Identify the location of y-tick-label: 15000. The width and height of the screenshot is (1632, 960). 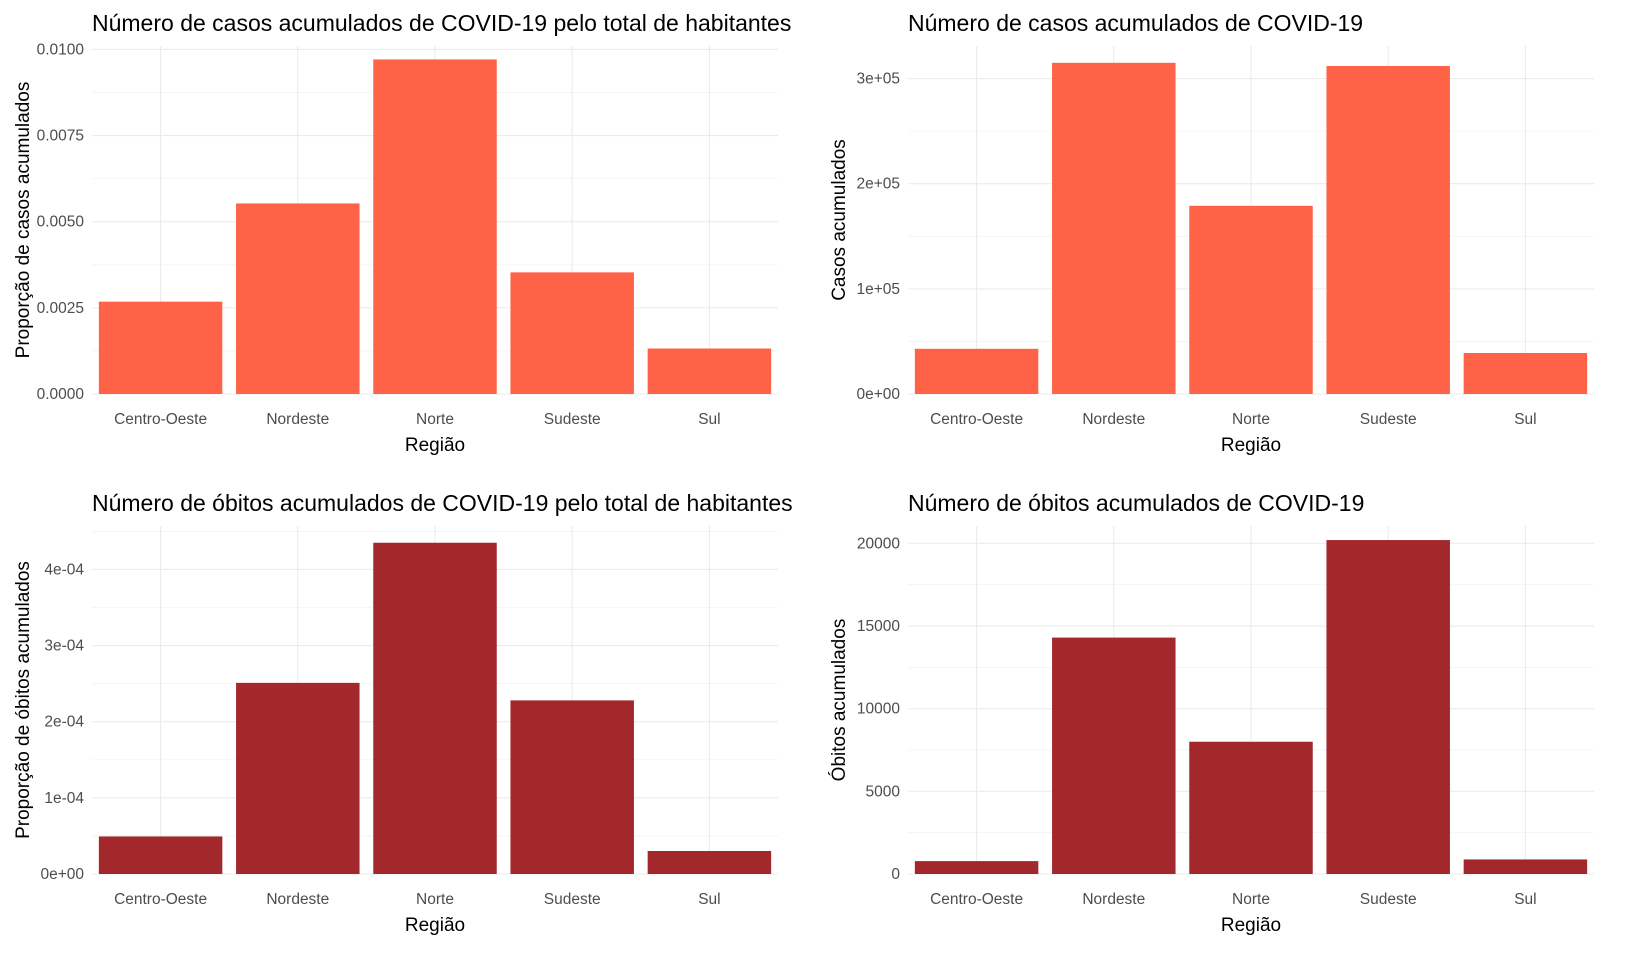
(878, 626).